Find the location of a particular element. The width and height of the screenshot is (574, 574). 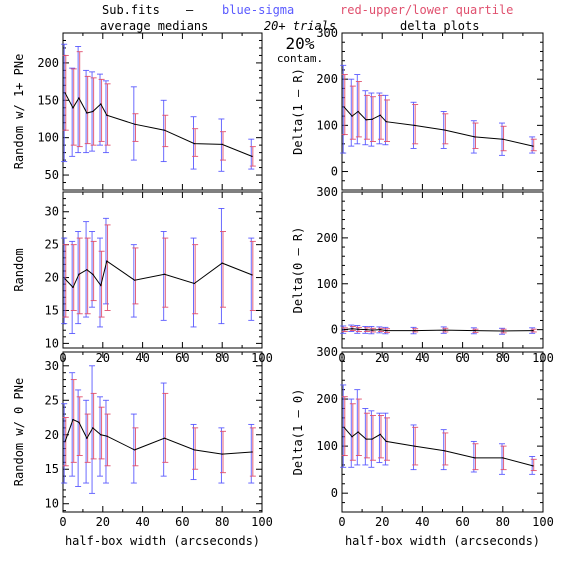

y-axis-label: Random is located at coordinates (19, 269).